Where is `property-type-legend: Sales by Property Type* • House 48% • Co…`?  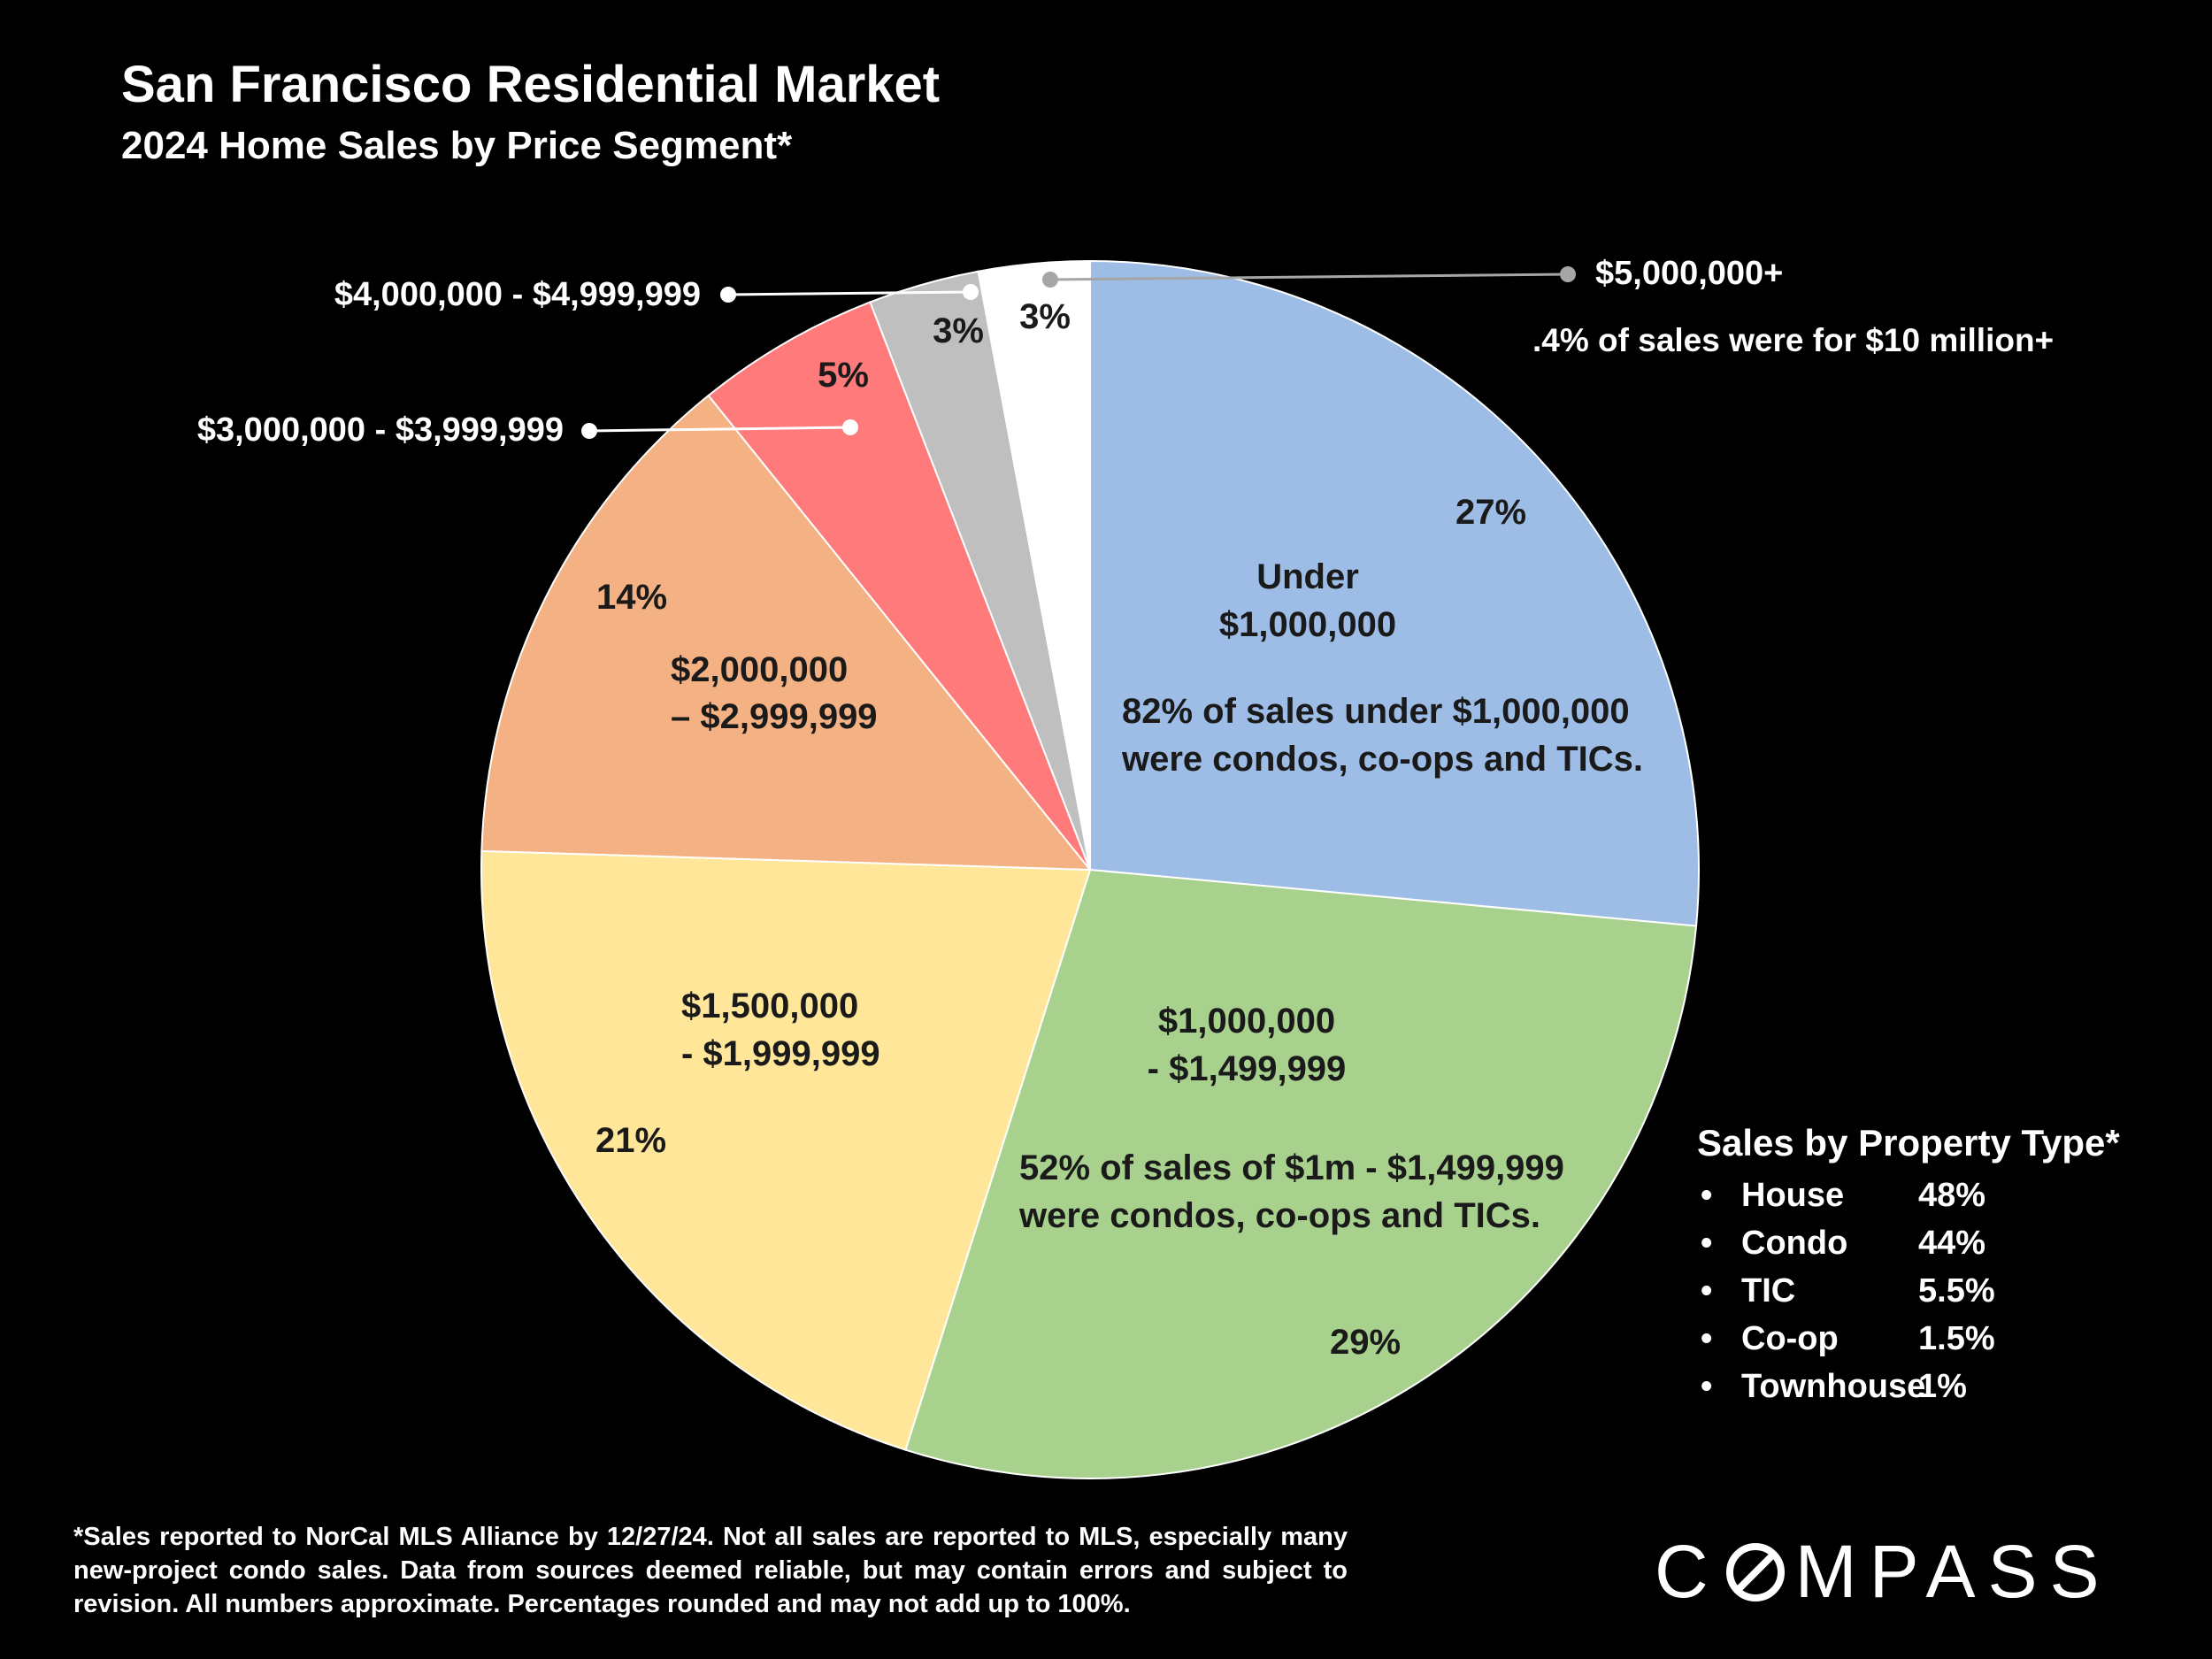
property-type-legend: Sales by Property Type* • House 48% • Co… is located at coordinates (1908, 1266).